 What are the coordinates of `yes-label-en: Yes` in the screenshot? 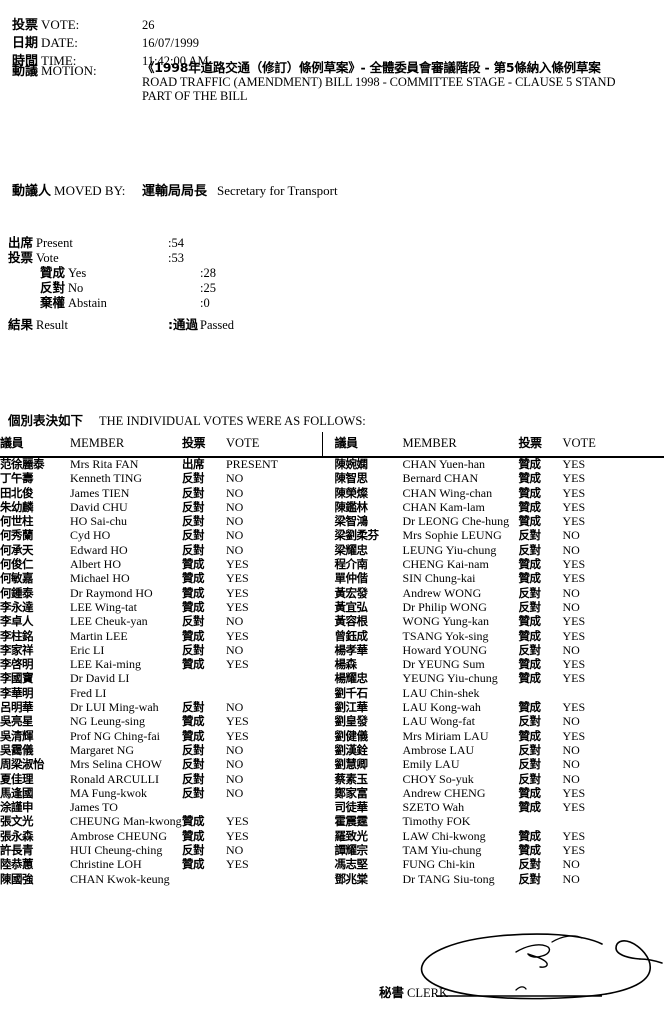 It's located at (77, 273).